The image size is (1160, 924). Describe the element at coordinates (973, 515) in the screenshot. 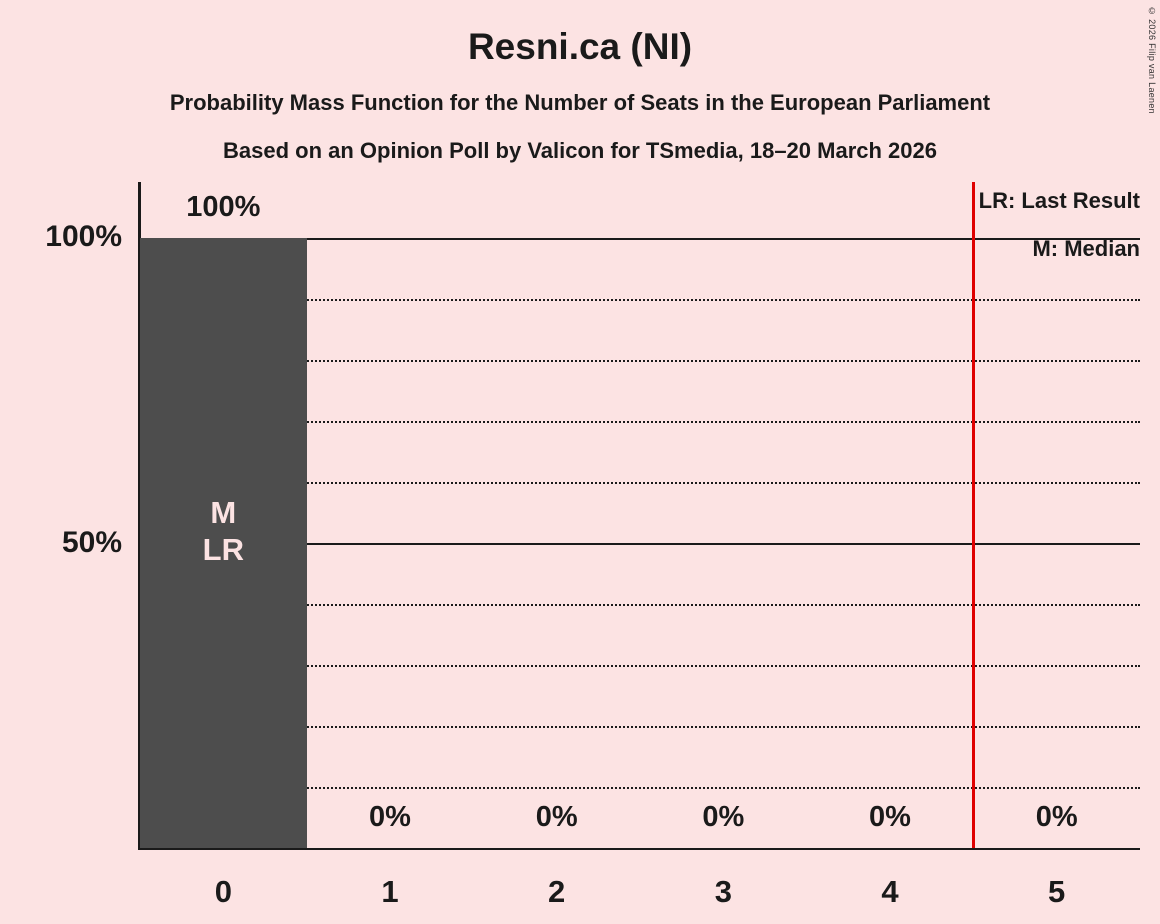

I see `last-result-threshold-line` at that location.